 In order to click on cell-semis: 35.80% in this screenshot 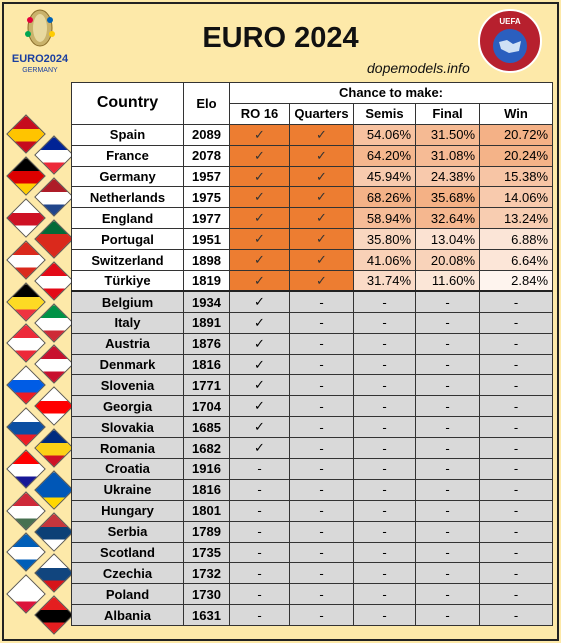, I will do `click(384, 239)`.